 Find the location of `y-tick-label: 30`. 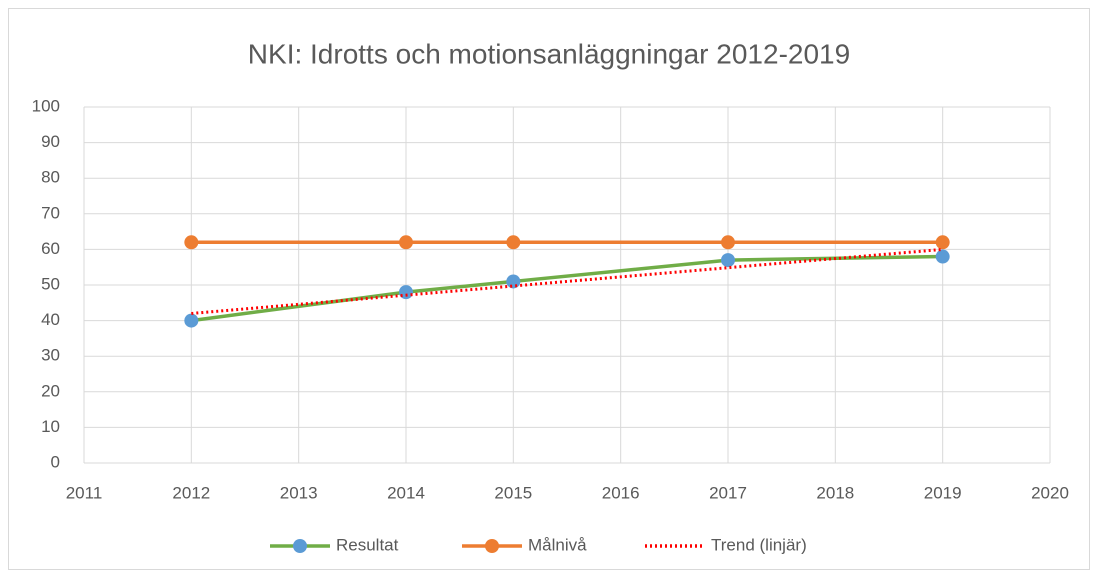

y-tick-label: 30 is located at coordinates (50, 355).